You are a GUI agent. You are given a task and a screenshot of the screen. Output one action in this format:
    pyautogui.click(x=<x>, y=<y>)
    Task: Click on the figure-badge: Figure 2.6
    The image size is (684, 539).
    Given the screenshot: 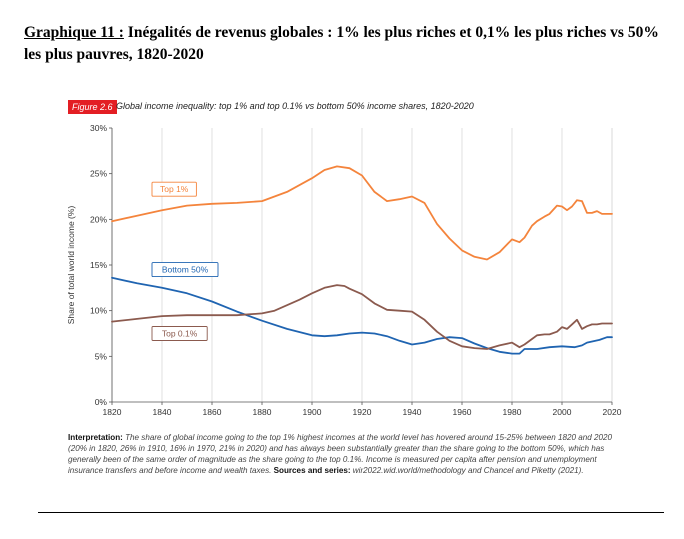 What is the action you would take?
    pyautogui.click(x=92, y=107)
    